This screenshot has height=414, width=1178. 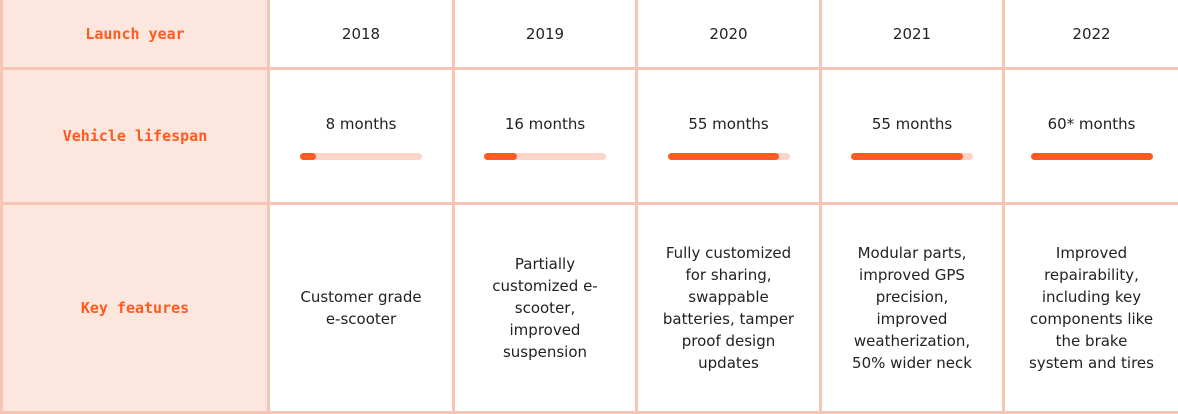 What do you see at coordinates (545, 123) in the screenshot?
I see `lifespan-label: 16 months` at bounding box center [545, 123].